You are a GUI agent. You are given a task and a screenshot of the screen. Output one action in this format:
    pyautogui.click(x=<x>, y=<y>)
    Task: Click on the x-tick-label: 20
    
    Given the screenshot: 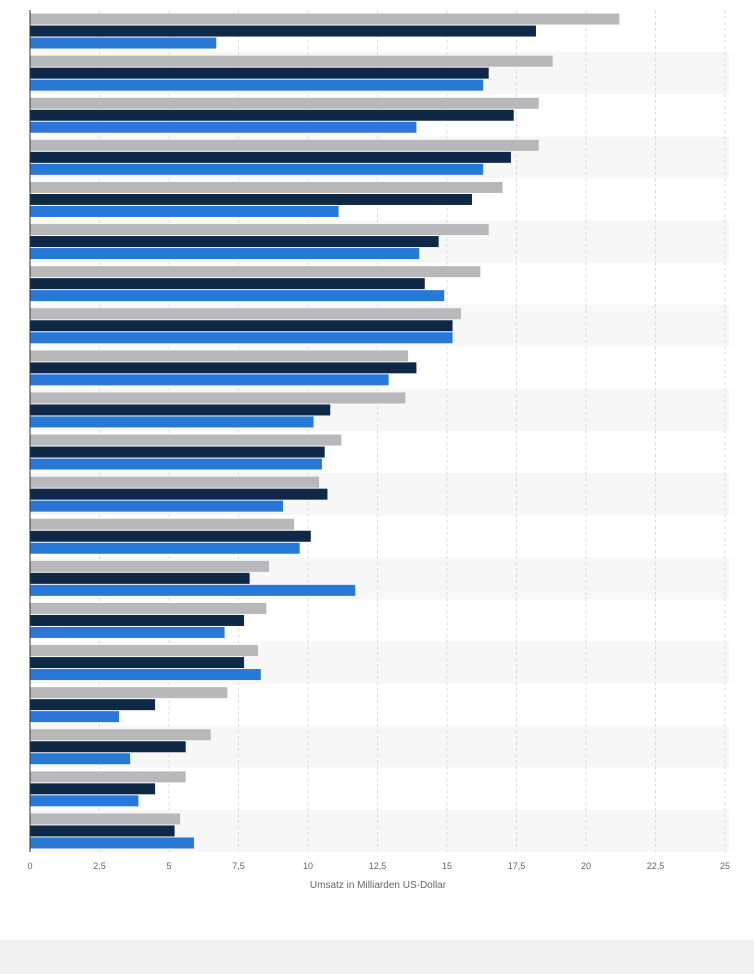 What is the action you would take?
    pyautogui.click(x=586, y=866)
    